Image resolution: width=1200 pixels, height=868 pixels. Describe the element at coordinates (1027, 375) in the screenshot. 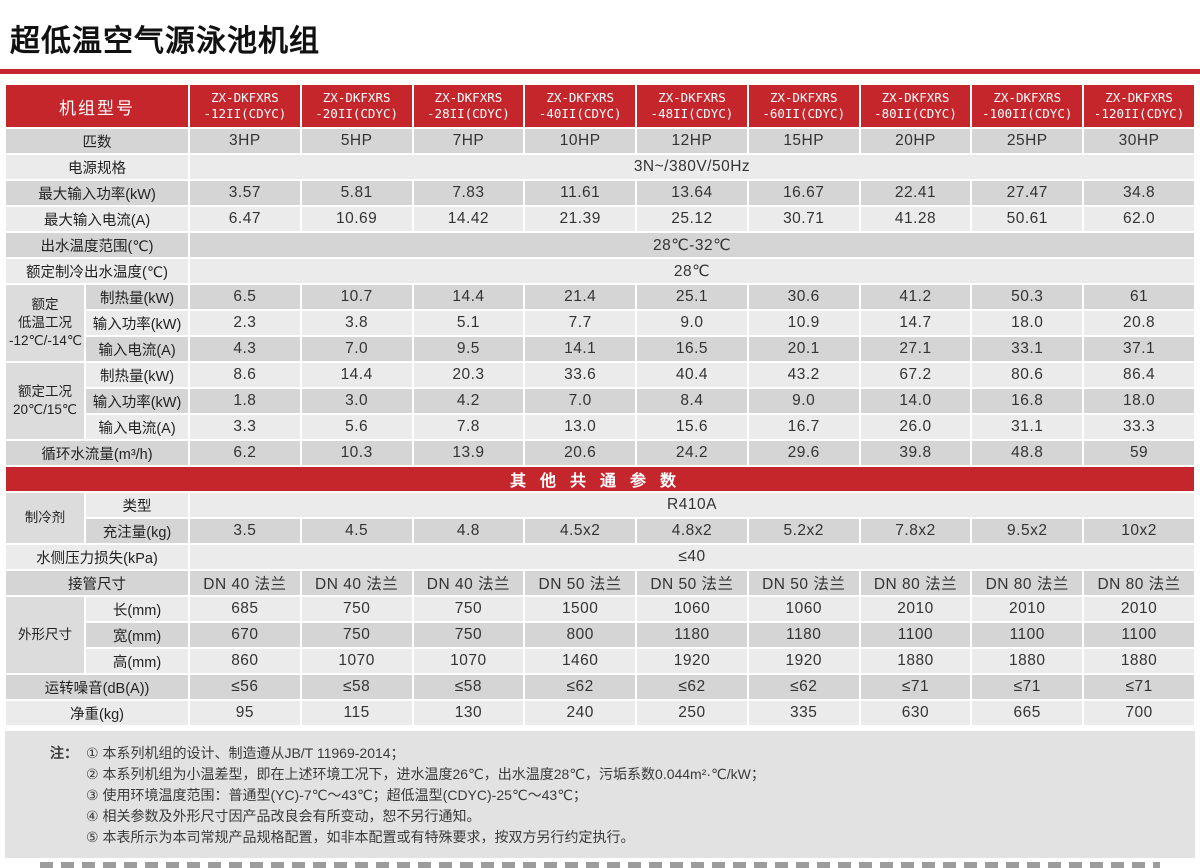

I see `value-cell: 80.6` at that location.